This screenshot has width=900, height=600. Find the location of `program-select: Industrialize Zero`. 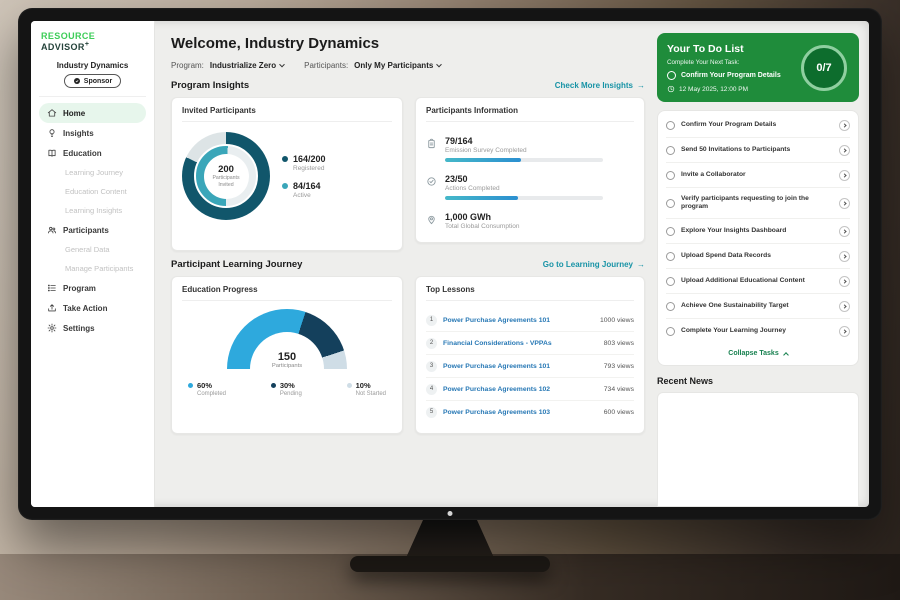

program-select: Industrialize Zero is located at coordinates (247, 65).